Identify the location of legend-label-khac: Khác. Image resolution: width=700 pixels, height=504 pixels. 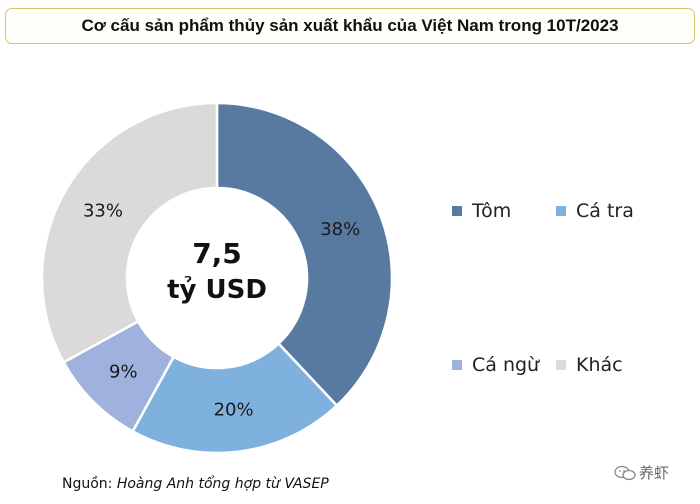
(599, 365).